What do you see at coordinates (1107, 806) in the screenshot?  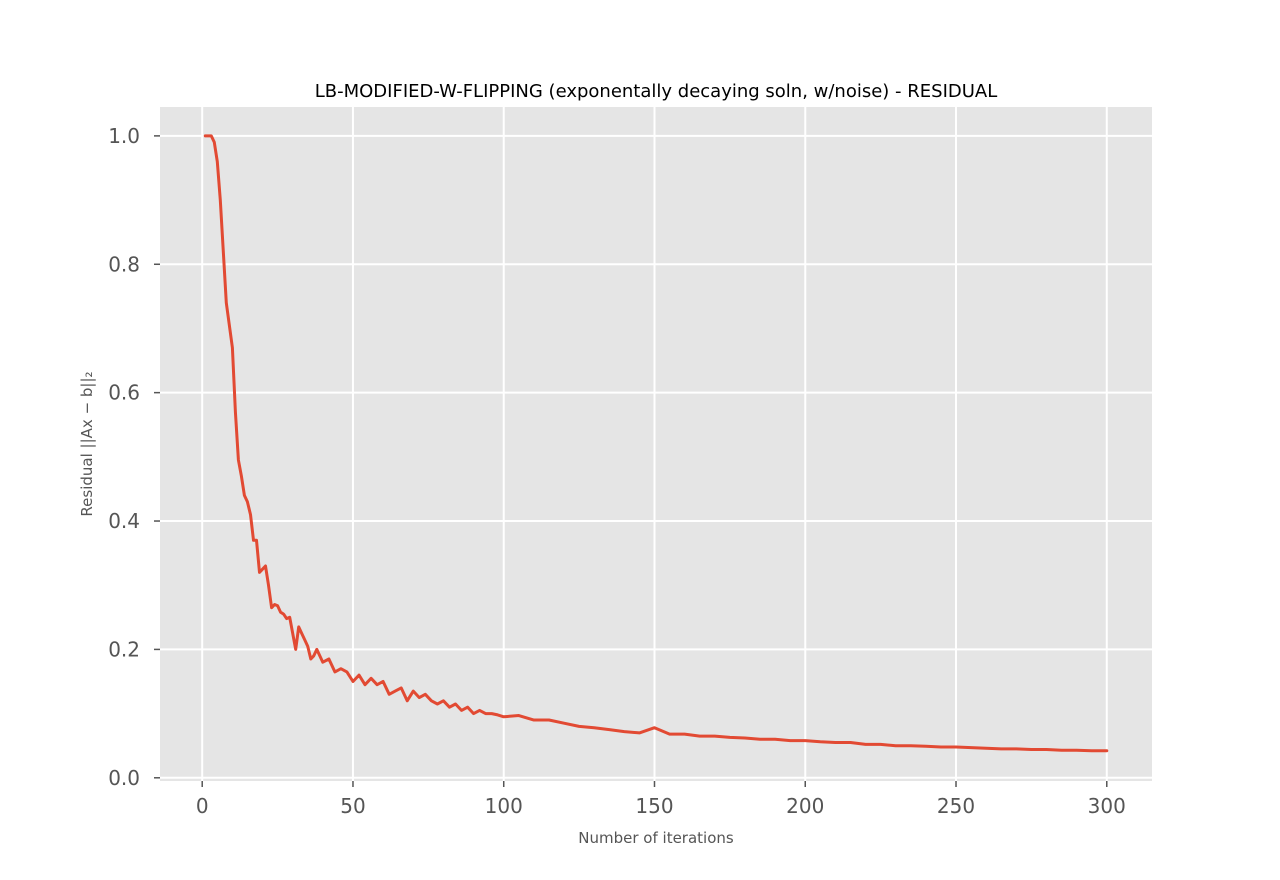 I see `x-tick-label: 300` at bounding box center [1107, 806].